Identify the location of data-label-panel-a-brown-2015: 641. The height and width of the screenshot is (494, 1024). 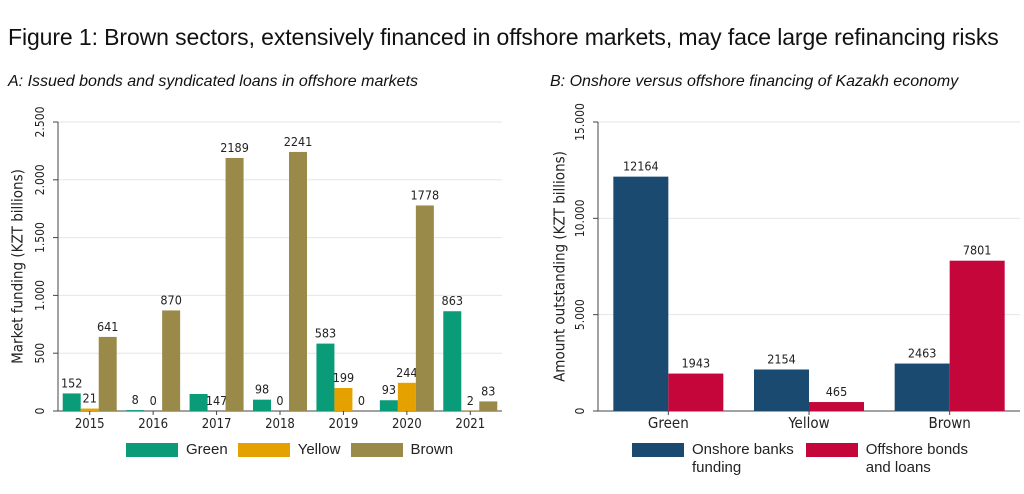
(107, 326).